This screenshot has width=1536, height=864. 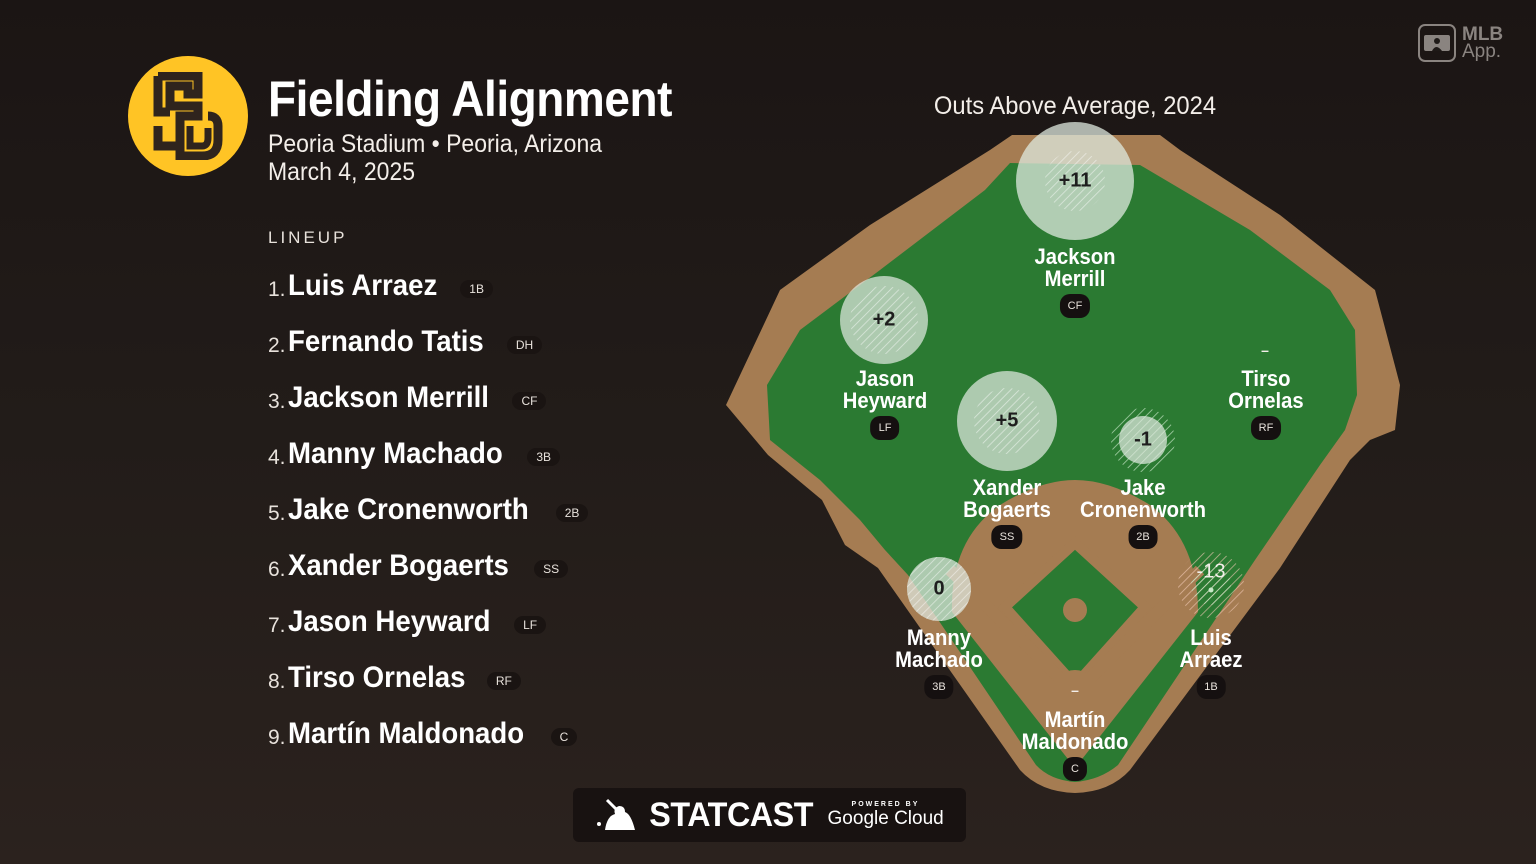 What do you see at coordinates (408, 509) in the screenshot?
I see `player-name: Jake Cronenworth` at bounding box center [408, 509].